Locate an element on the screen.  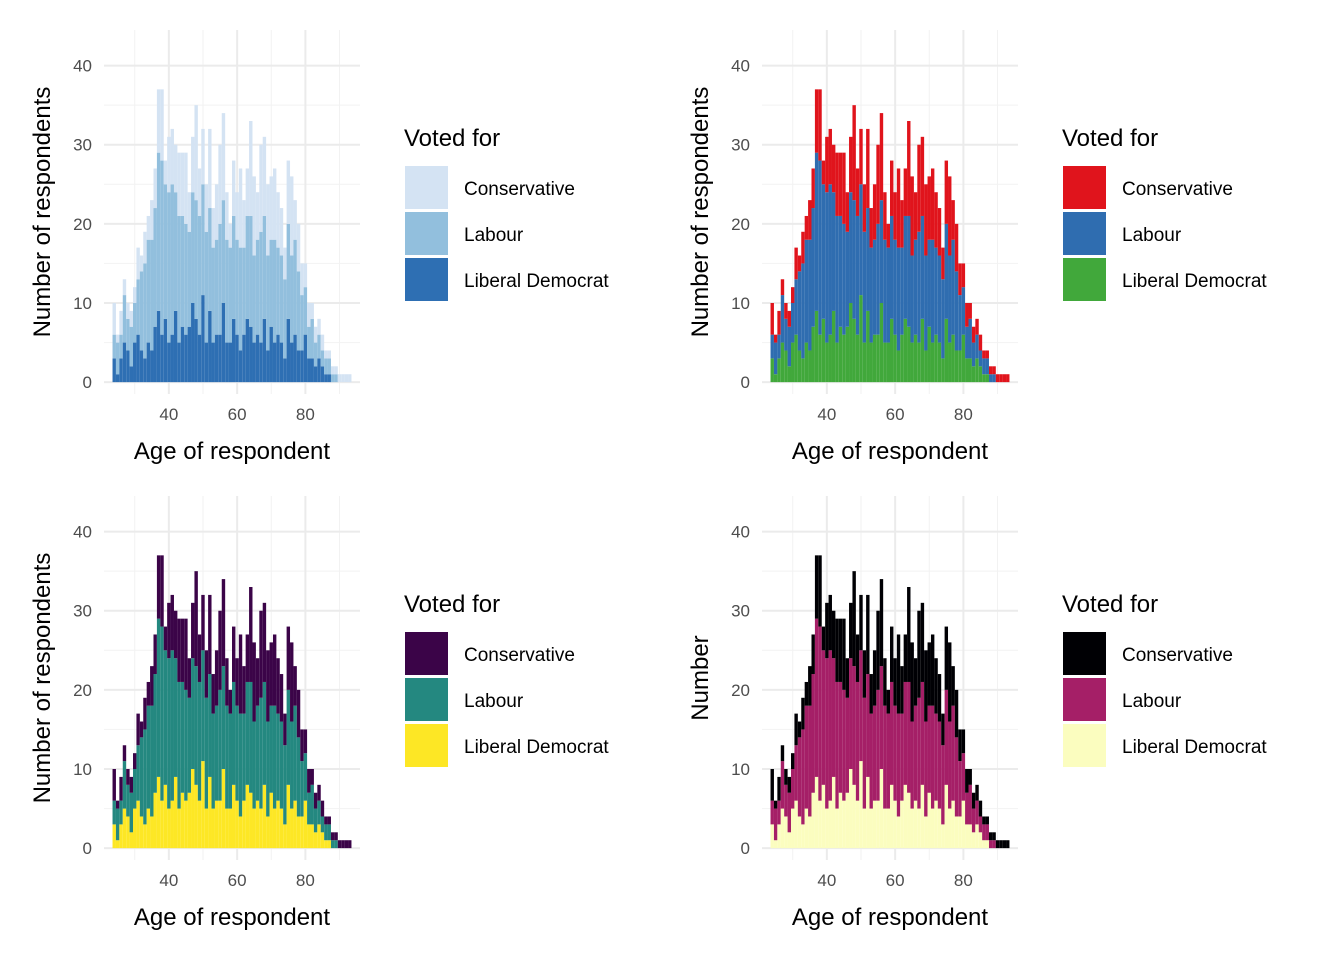
legend-label: Labour is located at coordinates (1152, 235).